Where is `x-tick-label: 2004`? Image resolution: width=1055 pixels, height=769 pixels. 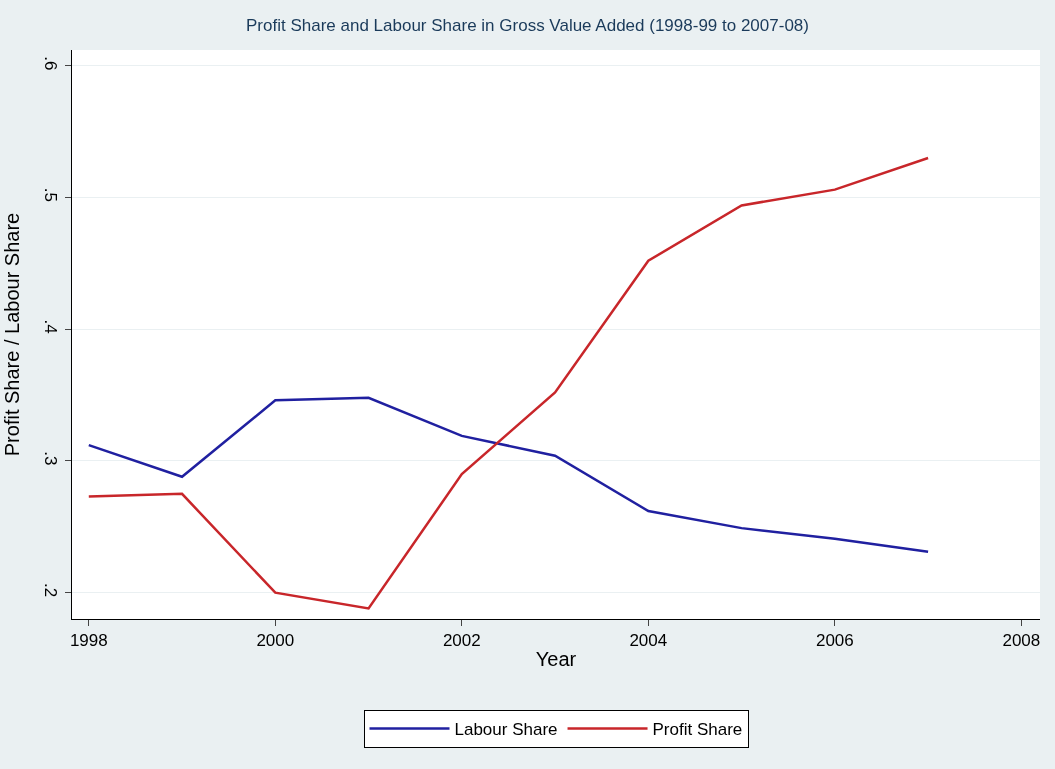 x-tick-label: 2004 is located at coordinates (648, 641).